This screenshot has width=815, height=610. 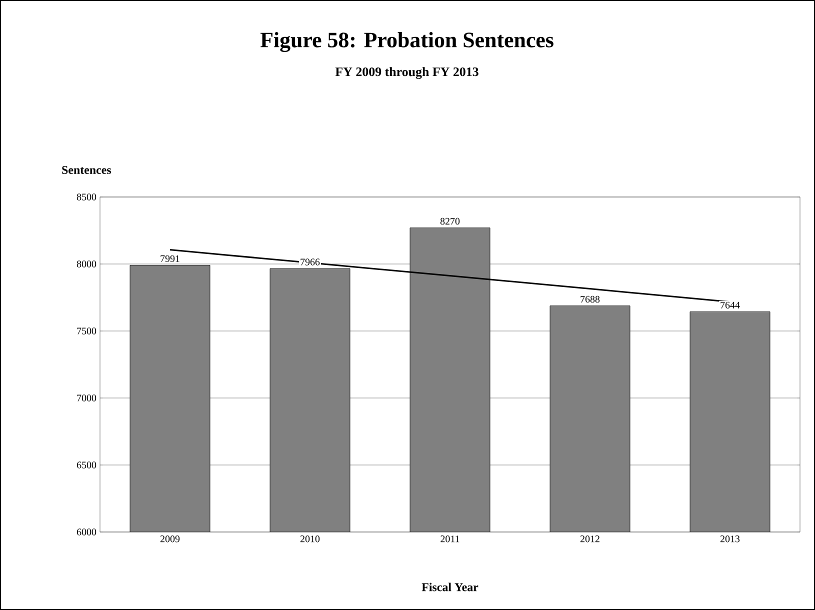 What do you see at coordinates (86, 532) in the screenshot?
I see `y-tick-label: 6000` at bounding box center [86, 532].